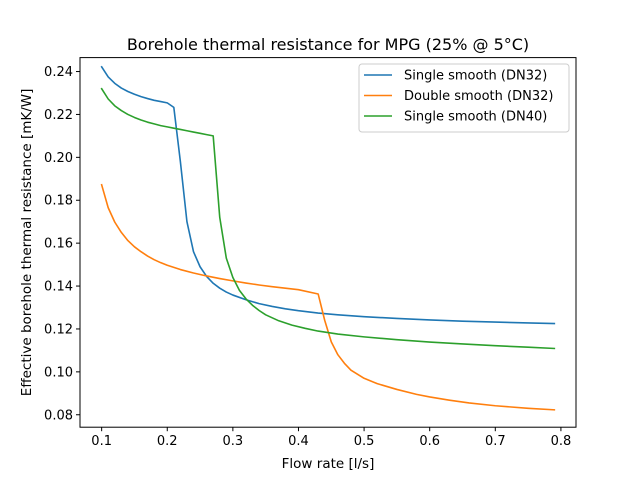 The height and width of the screenshot is (480, 640). Describe the element at coordinates (58, 287) in the screenshot. I see `y-tick-label: 0.14` at that location.